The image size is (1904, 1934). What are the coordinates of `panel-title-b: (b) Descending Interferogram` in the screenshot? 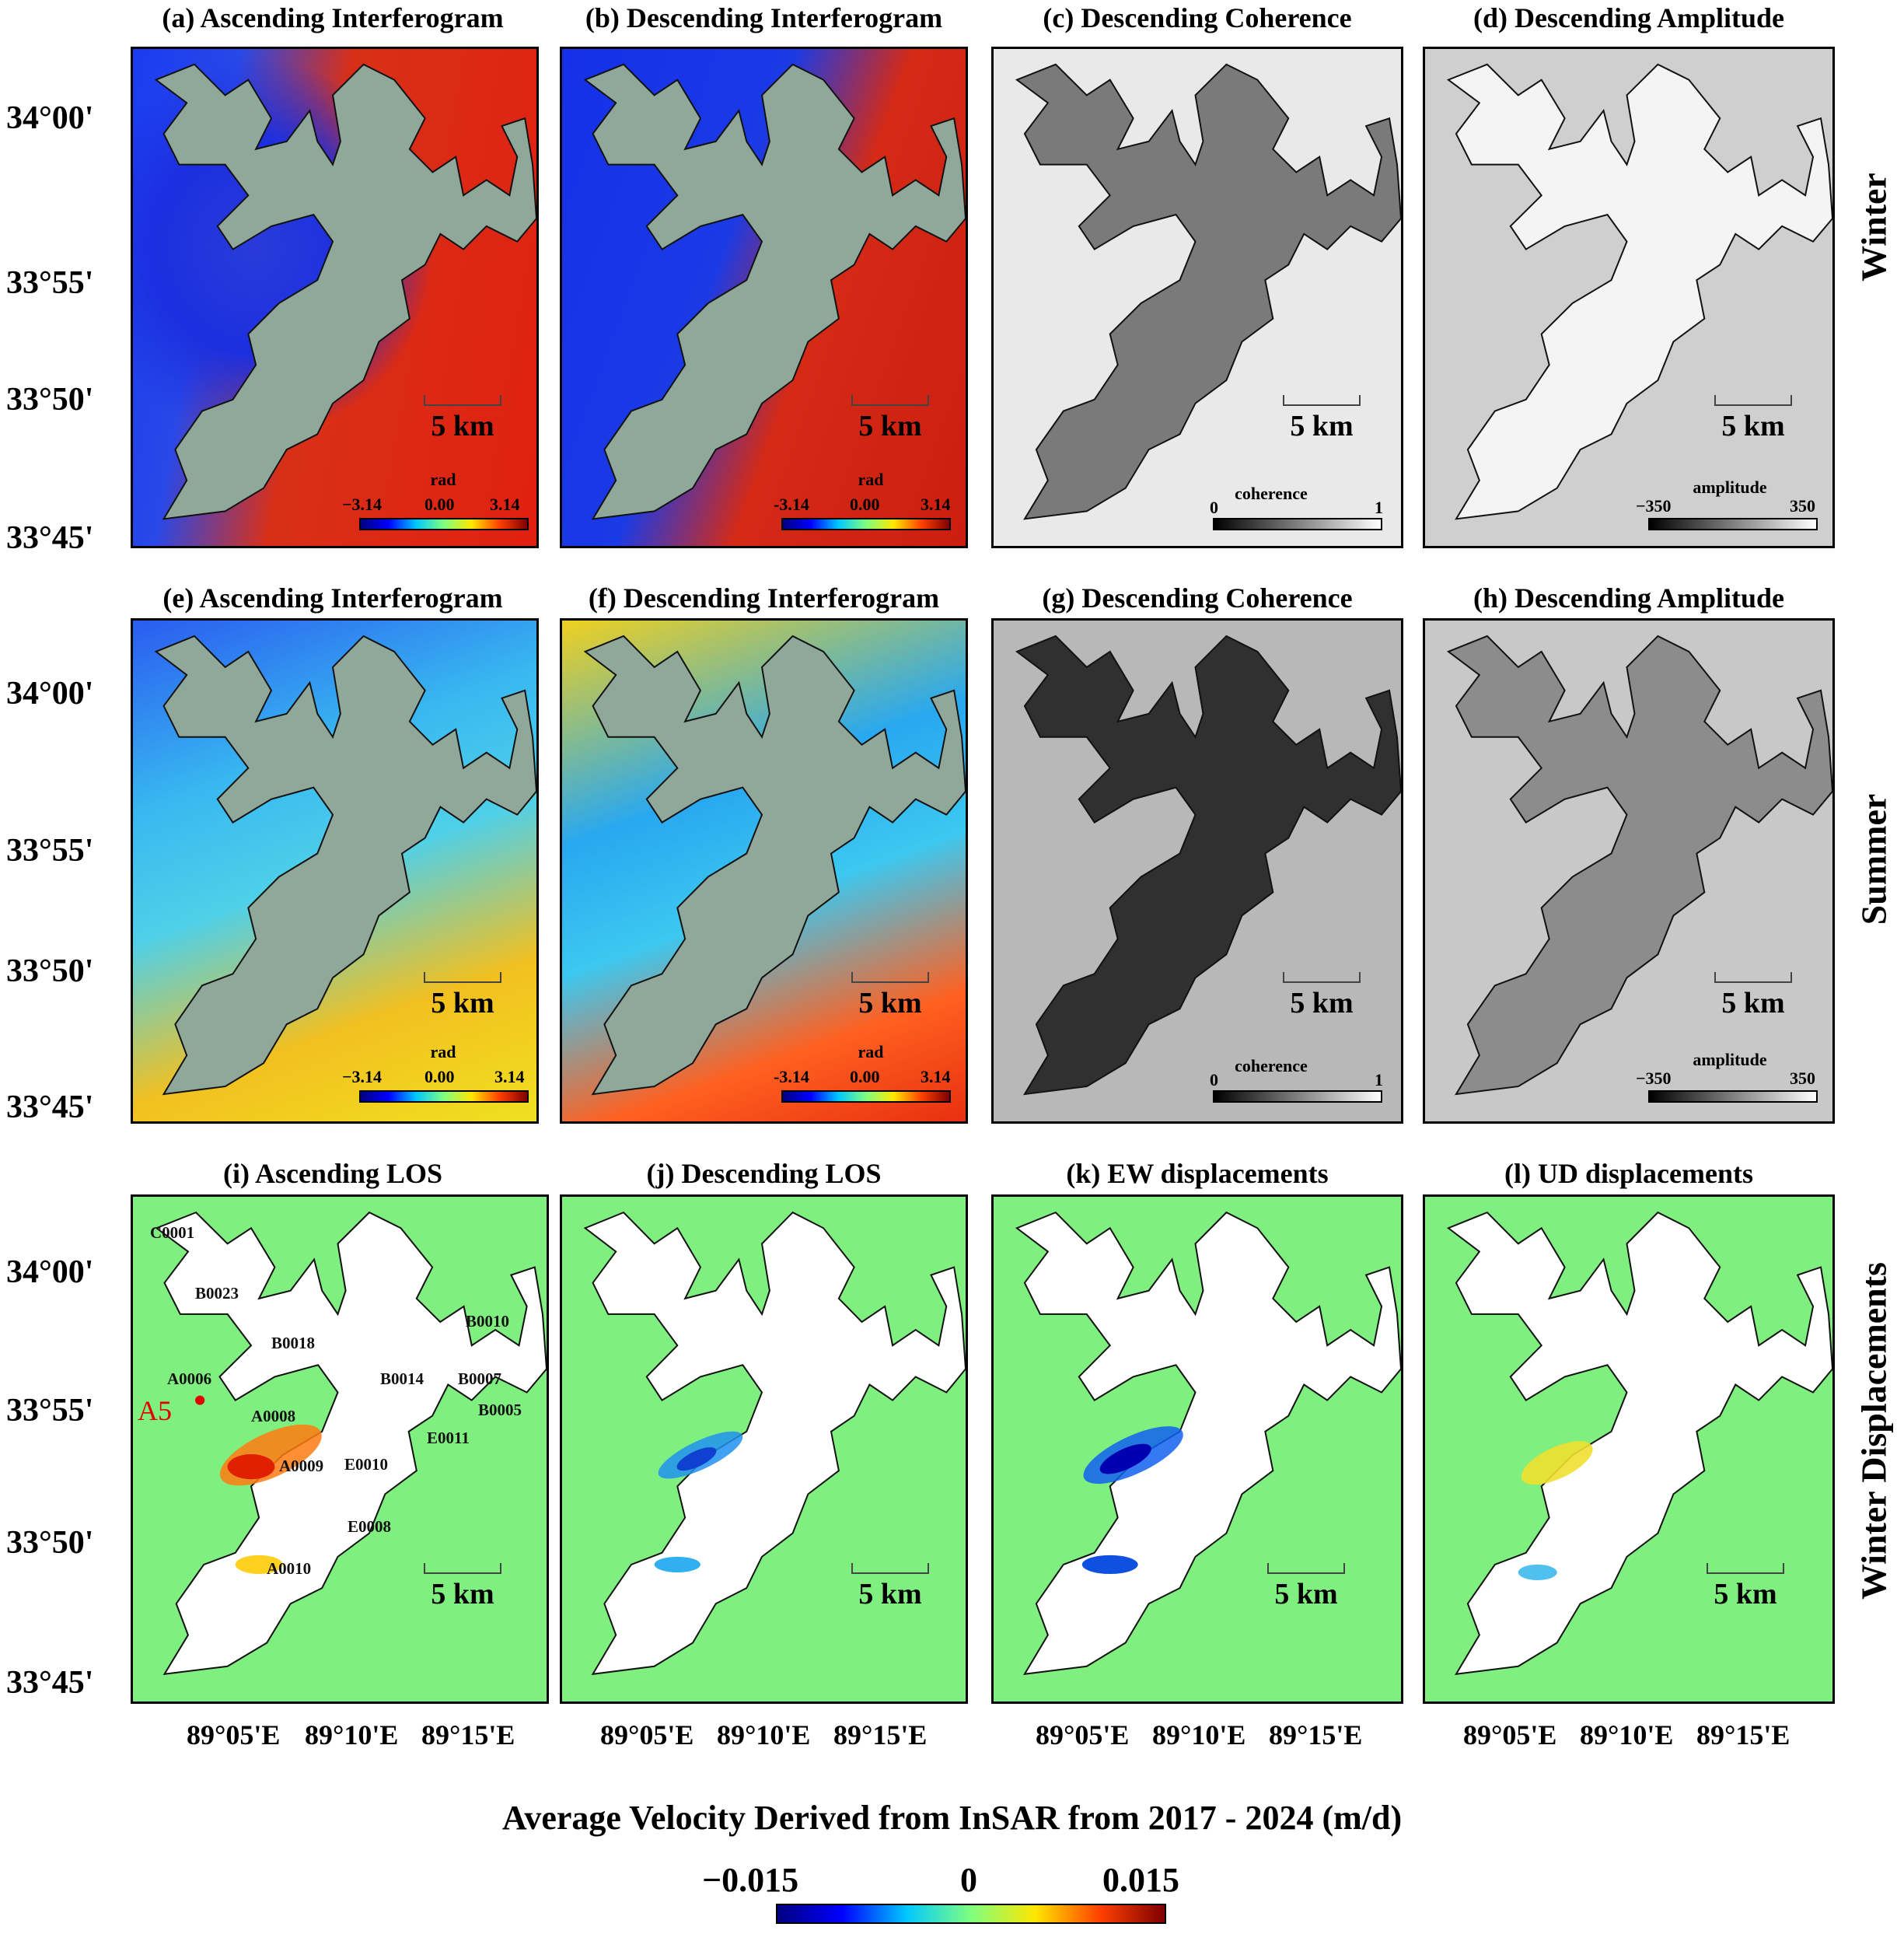 It's located at (764, 17).